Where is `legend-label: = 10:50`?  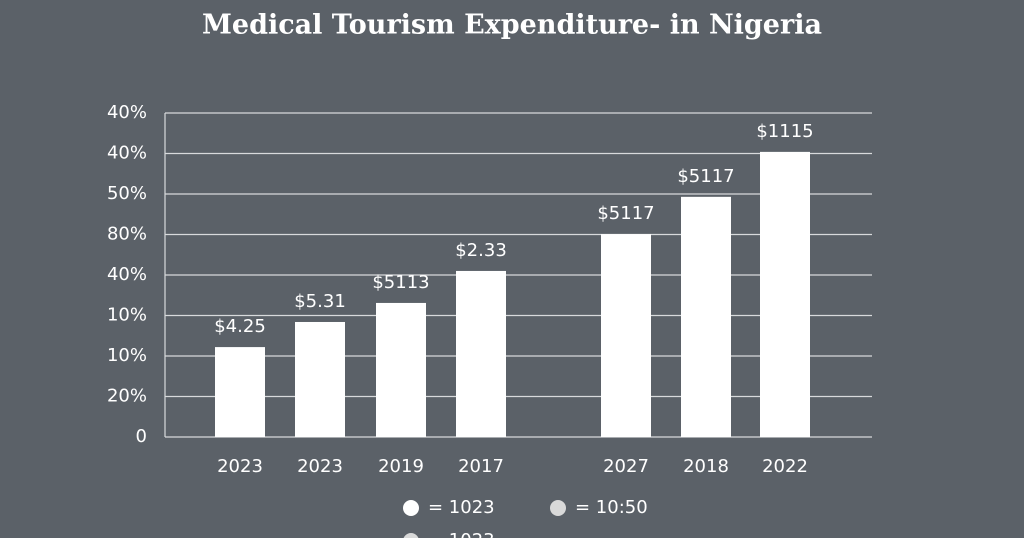 legend-label: = 10:50 is located at coordinates (611, 507).